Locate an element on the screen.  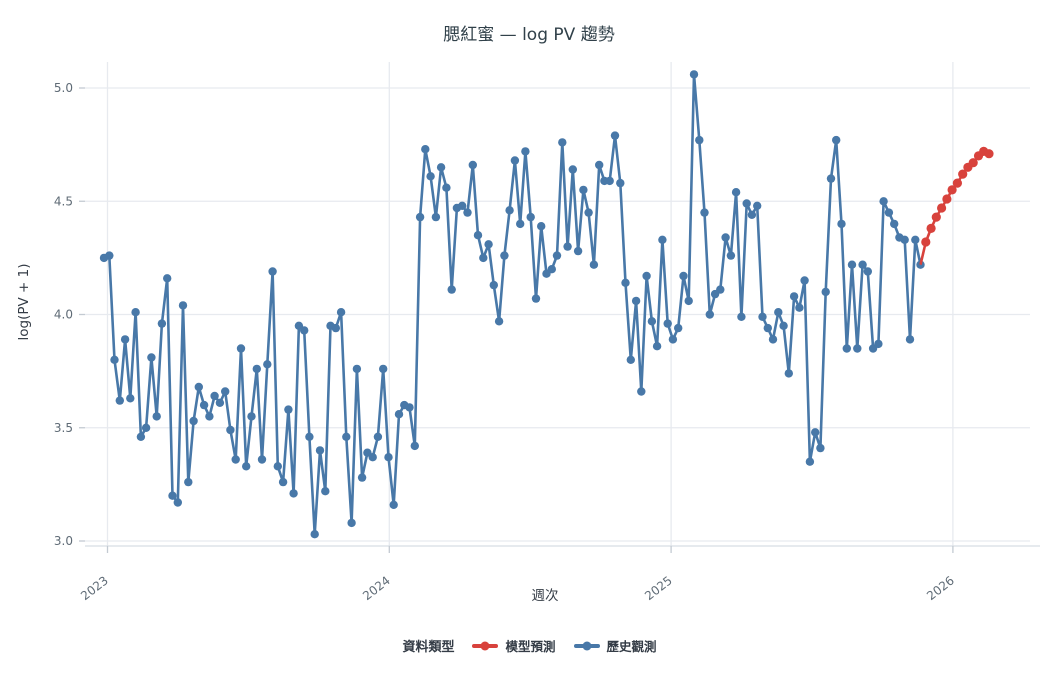
legend-item-forecast: 模型預測 is located at coordinates (514, 645).